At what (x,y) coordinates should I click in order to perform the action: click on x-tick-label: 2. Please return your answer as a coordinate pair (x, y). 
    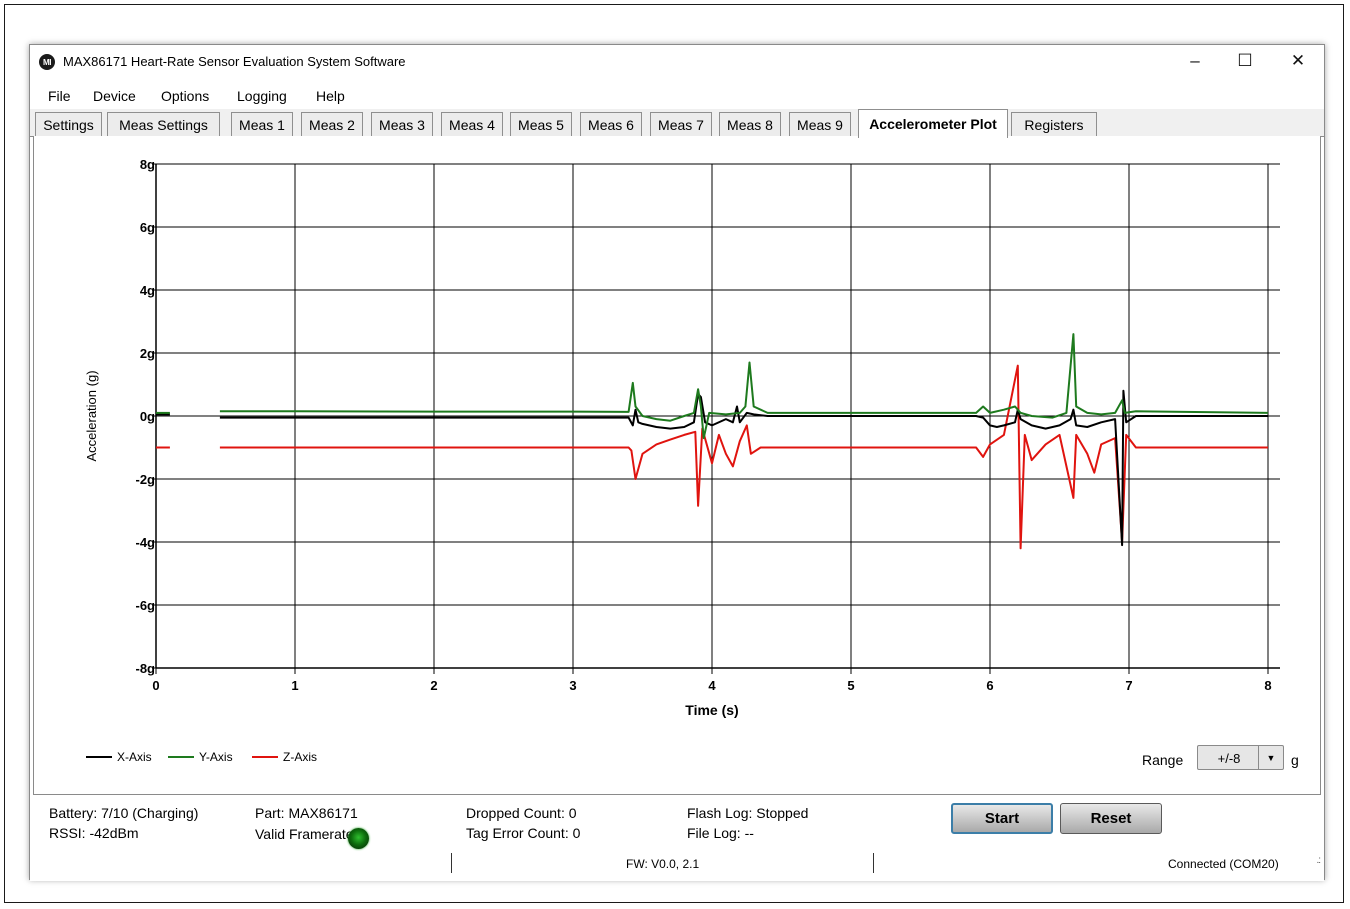
    Looking at the image, I should click on (433, 685).